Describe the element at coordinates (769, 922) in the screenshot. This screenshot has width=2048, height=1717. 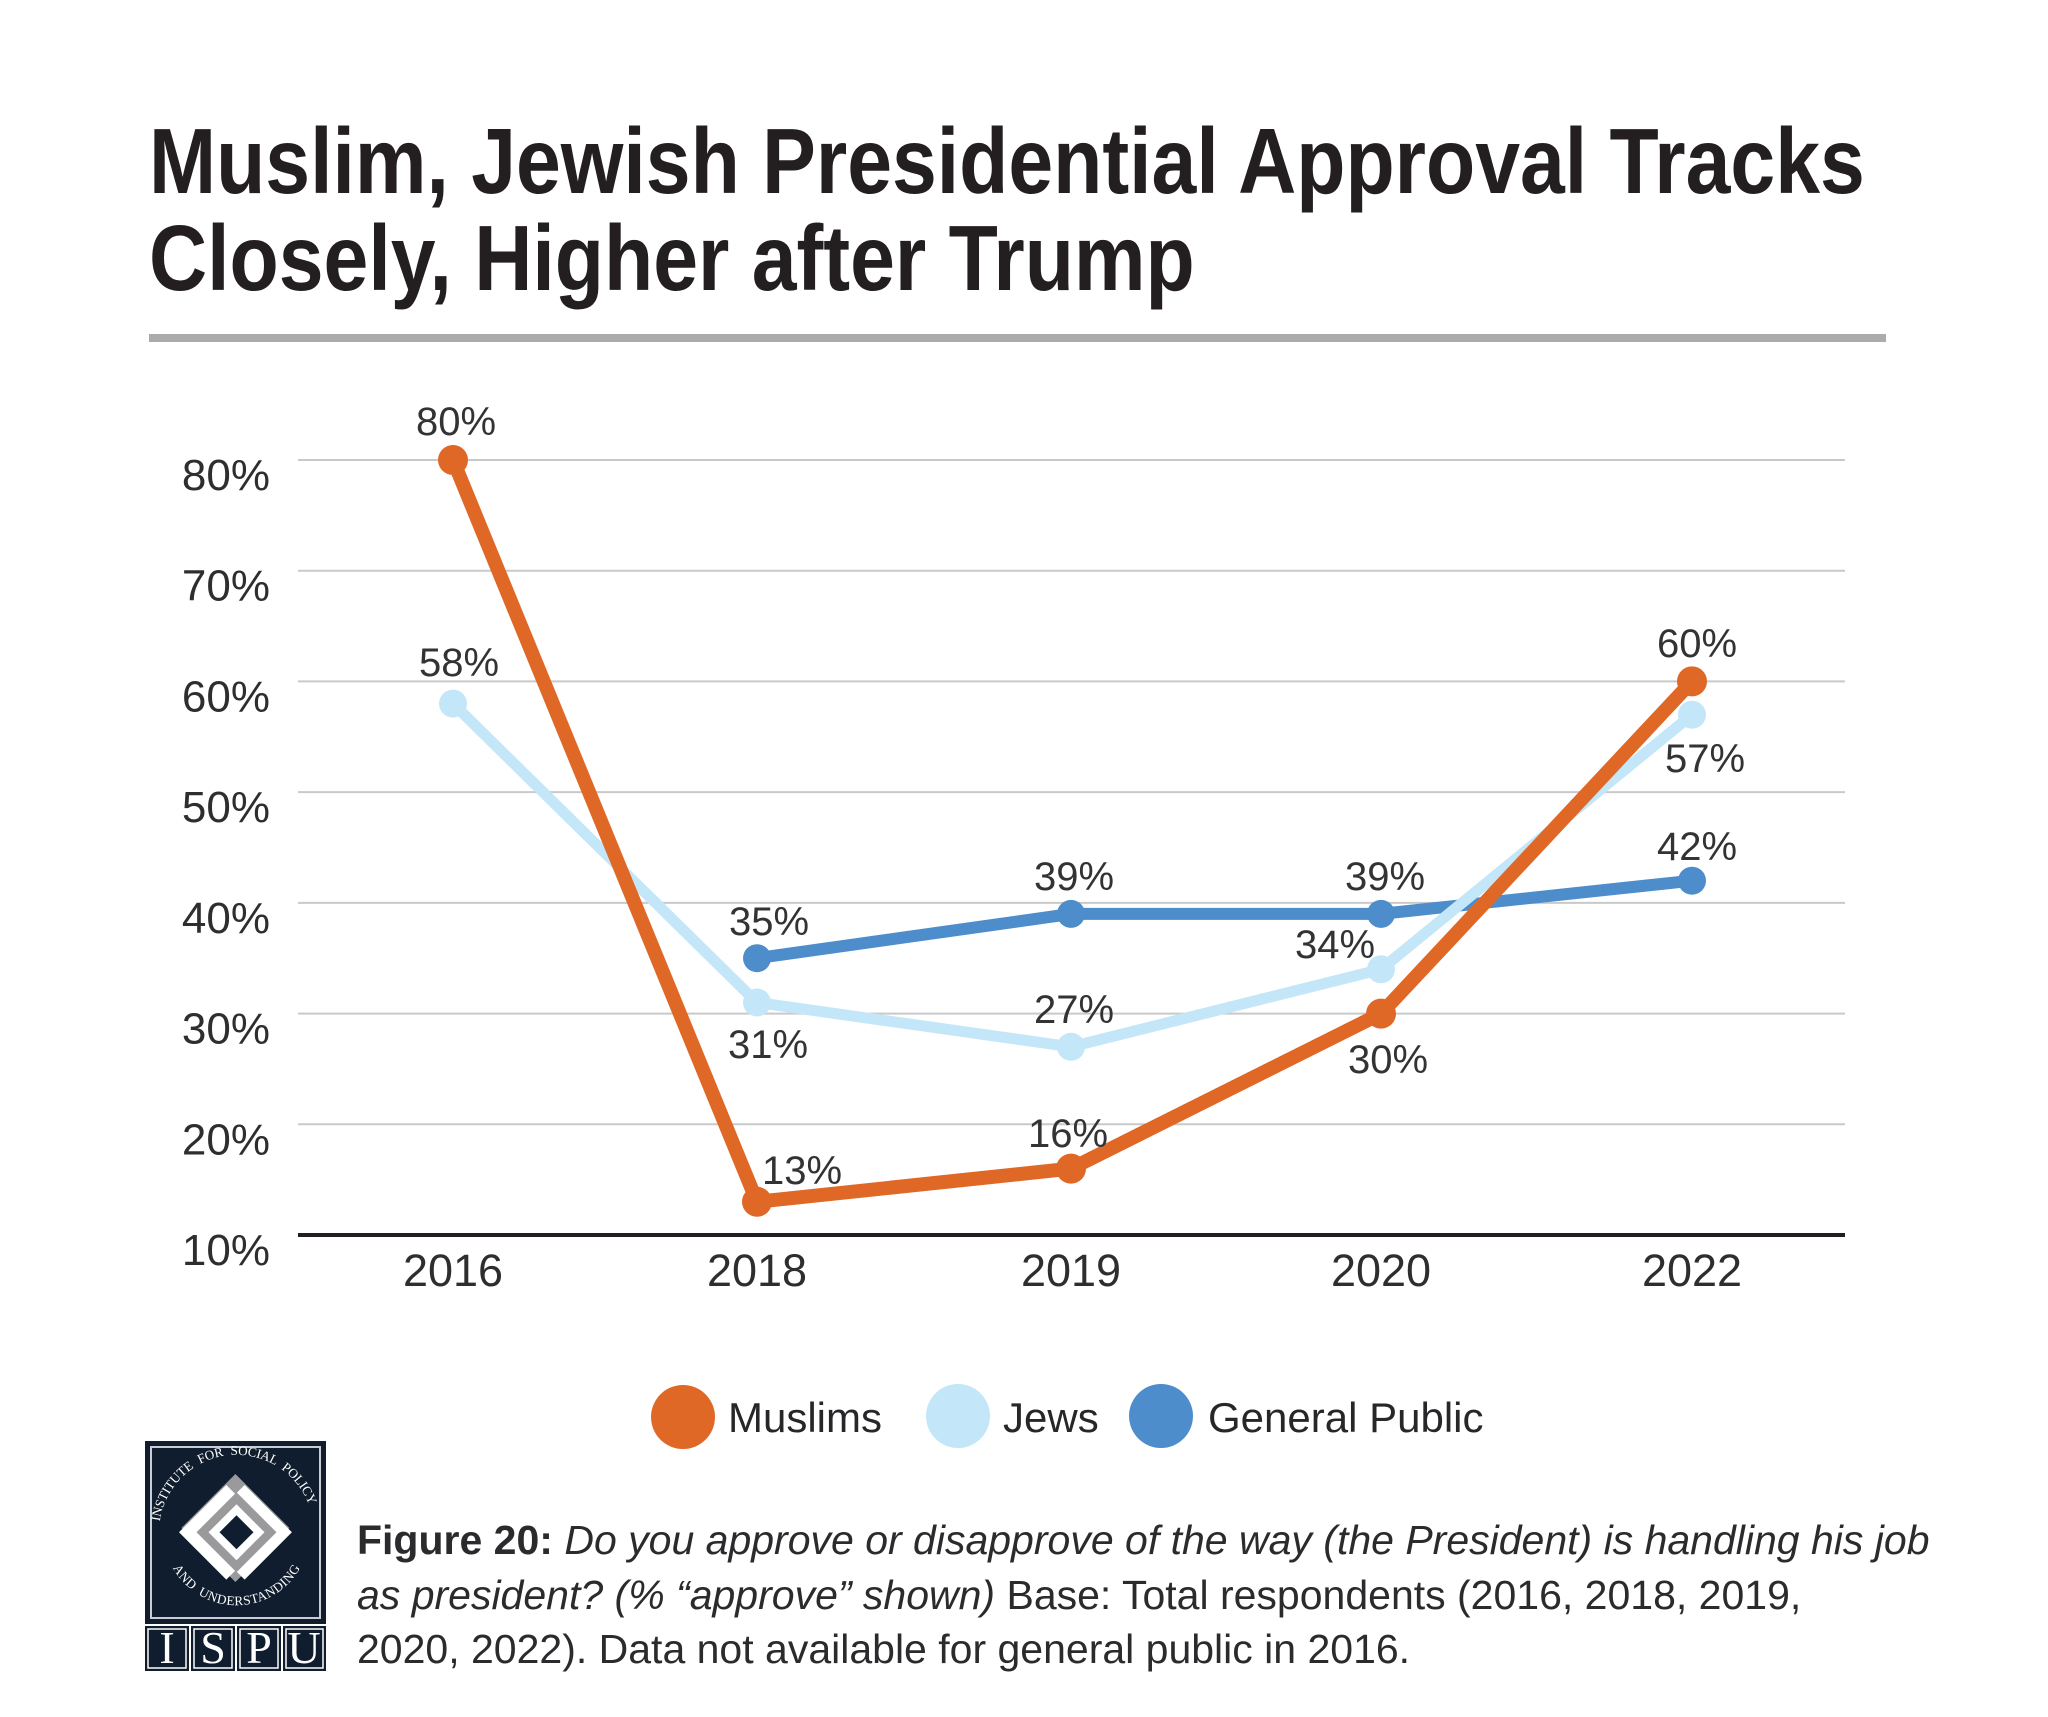
I see `svg-text: 35%` at that location.